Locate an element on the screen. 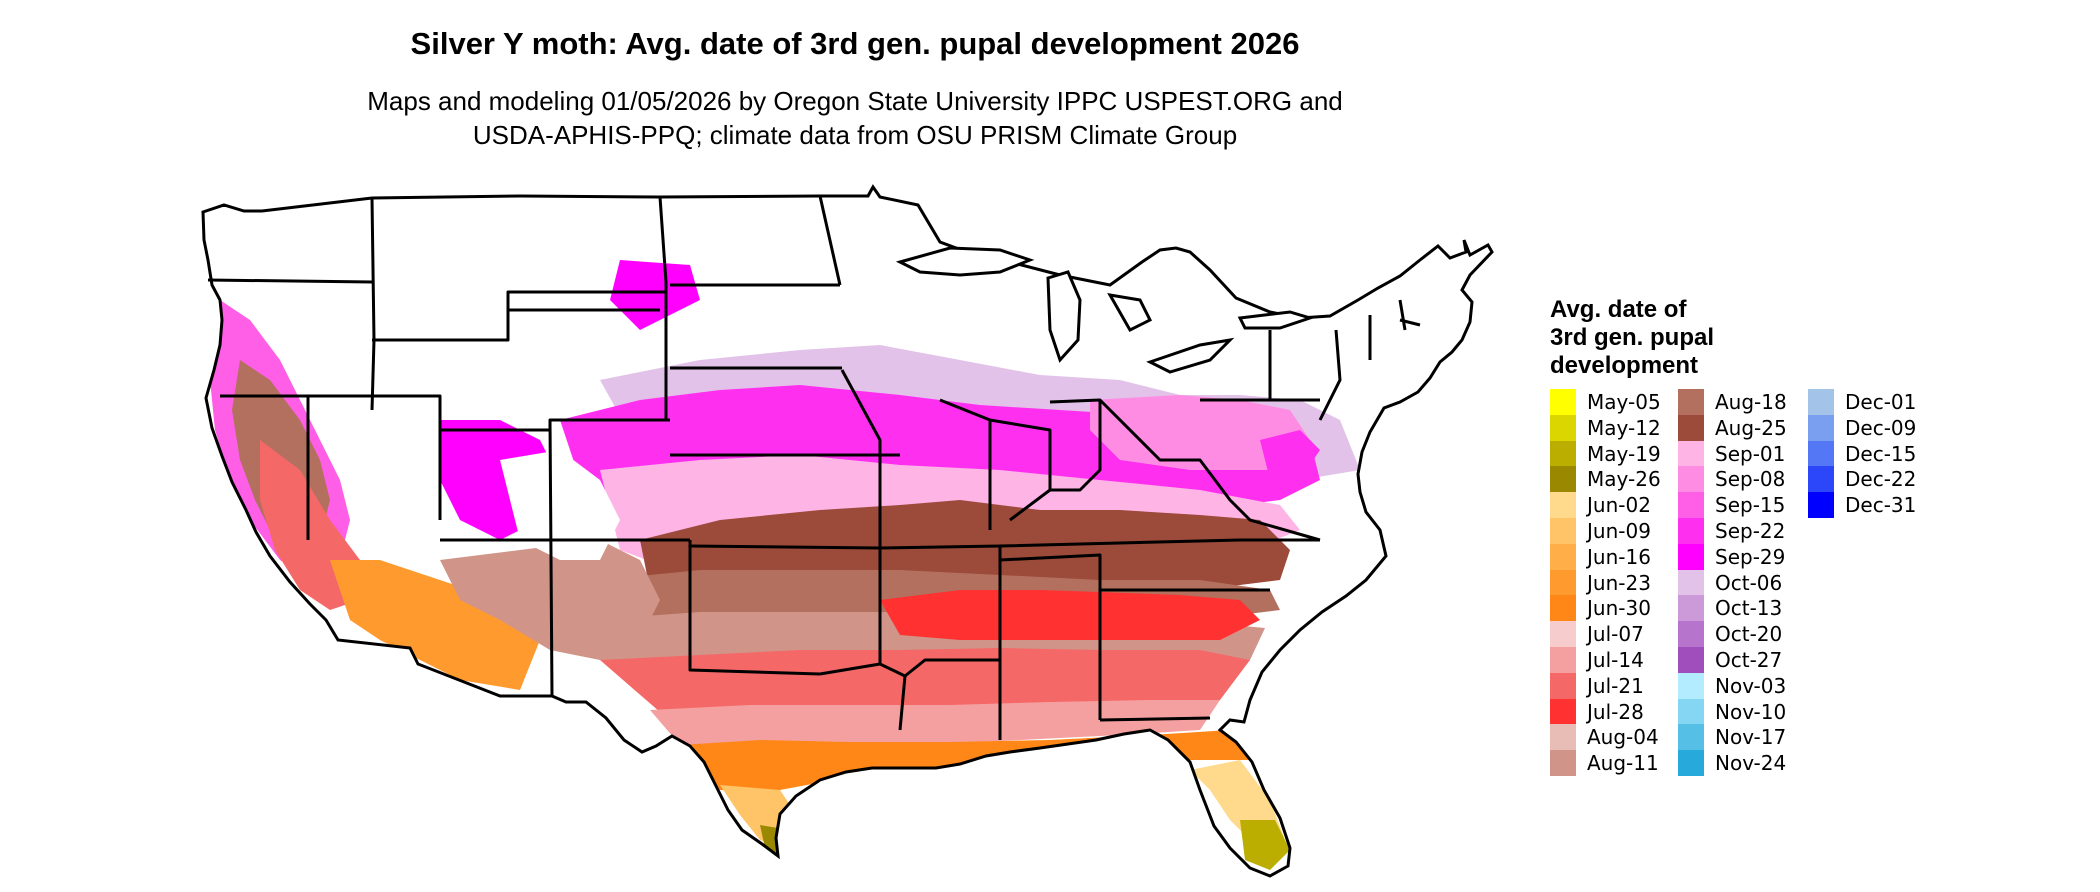 The height and width of the screenshot is (892, 2100). legend-item: Jun-16 is located at coordinates (1600, 556).